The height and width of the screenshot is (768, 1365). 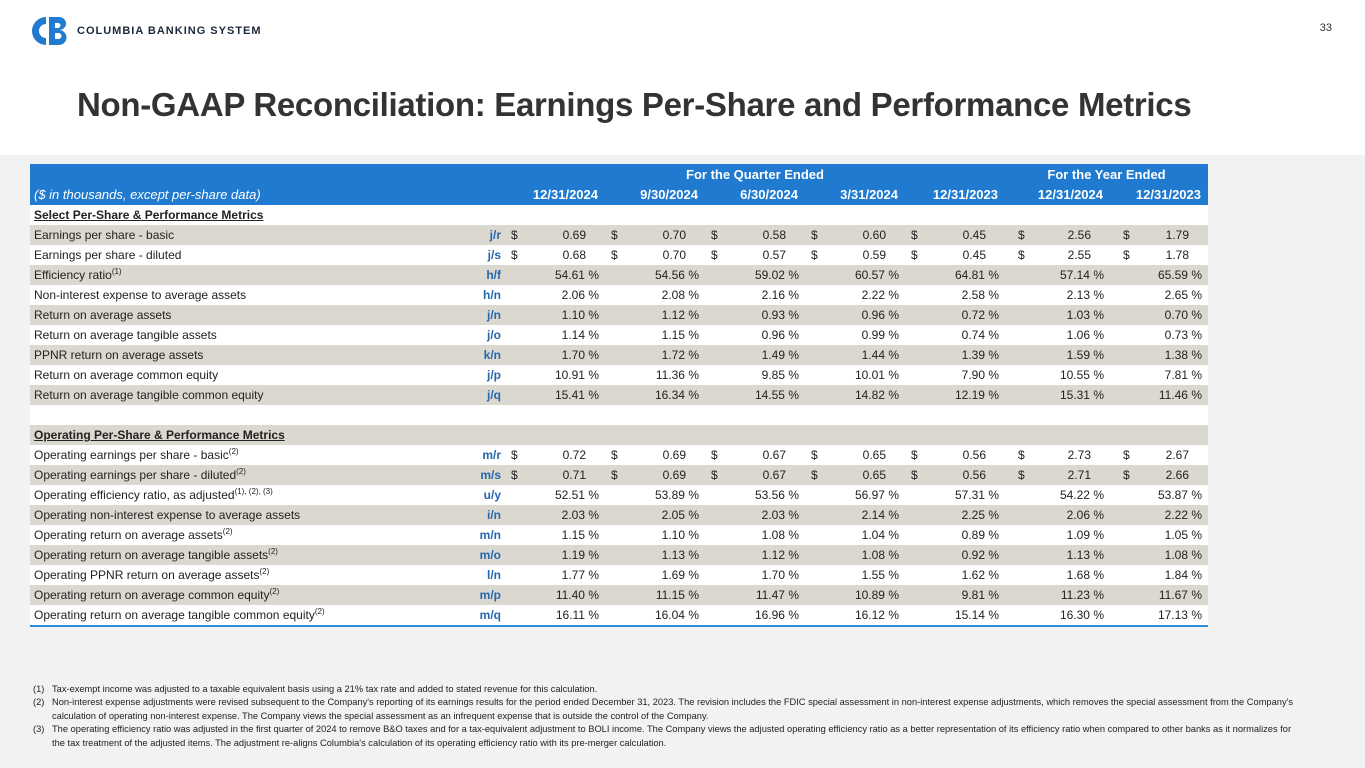 I want to click on value-cell: 2.08 %, so click(x=655, y=295).